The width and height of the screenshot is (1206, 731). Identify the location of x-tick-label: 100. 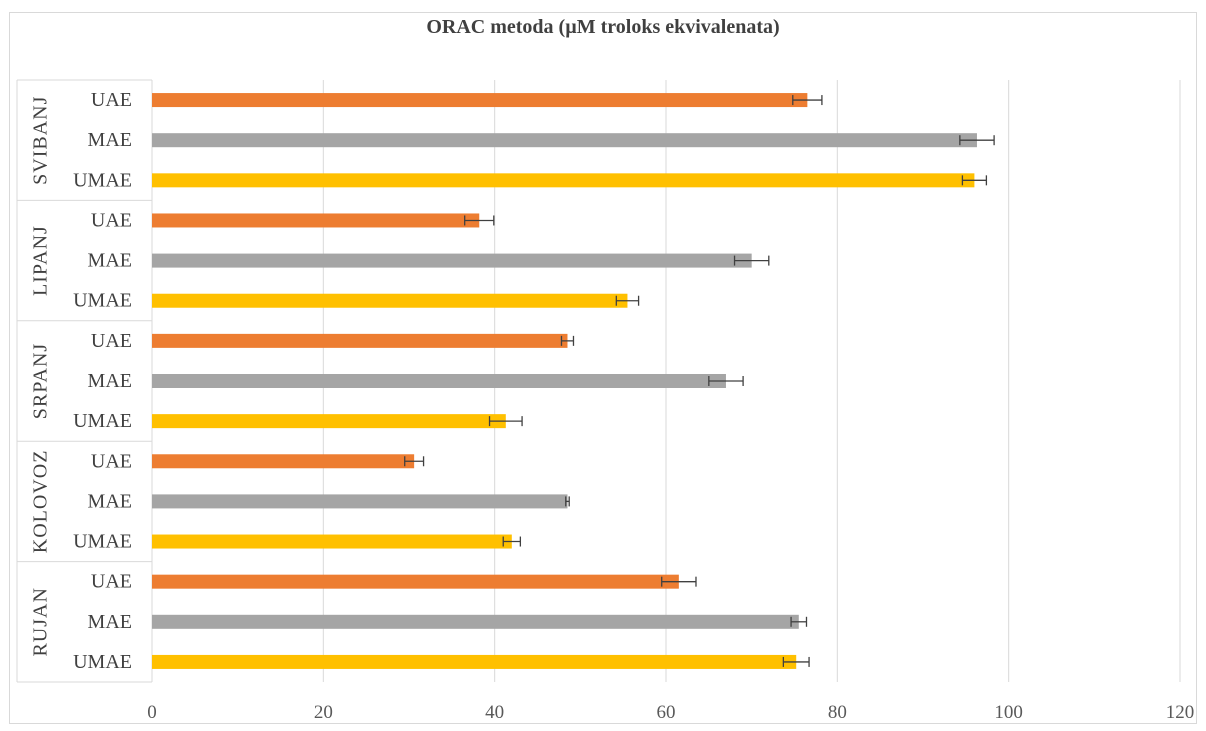
(1008, 712).